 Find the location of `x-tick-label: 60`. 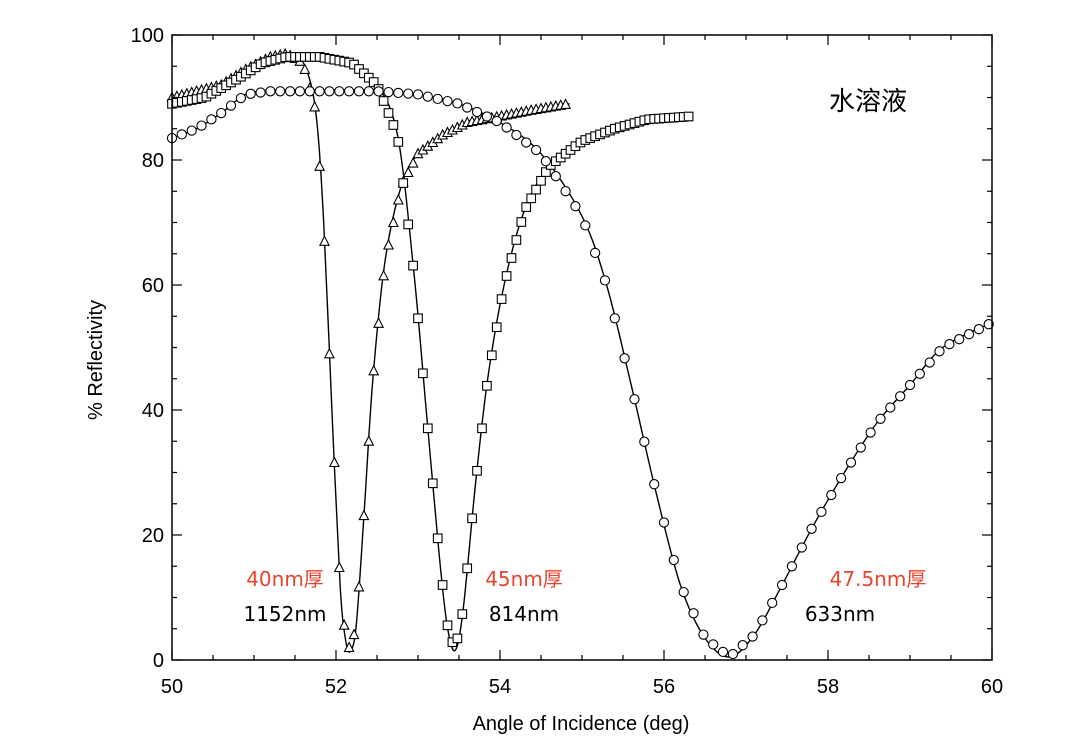

x-tick-label: 60 is located at coordinates (992, 687).